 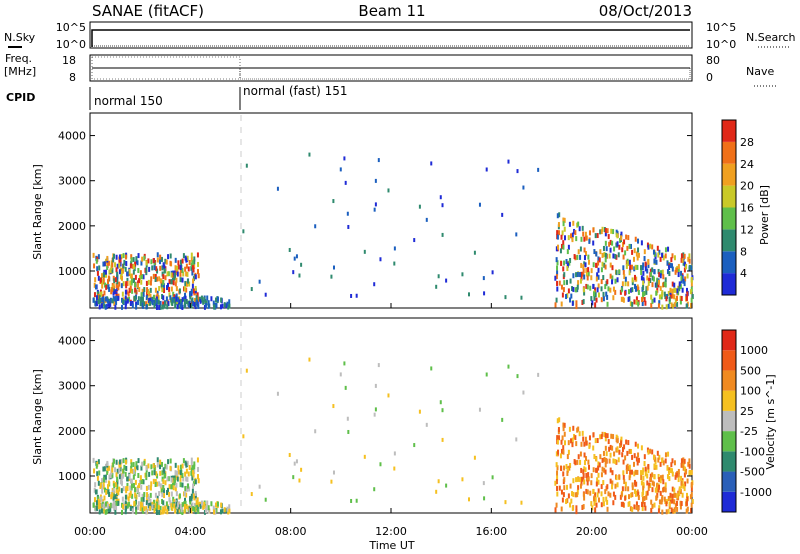 What do you see at coordinates (71, 27) in the screenshot?
I see `nsky-tick-high: 10^5` at bounding box center [71, 27].